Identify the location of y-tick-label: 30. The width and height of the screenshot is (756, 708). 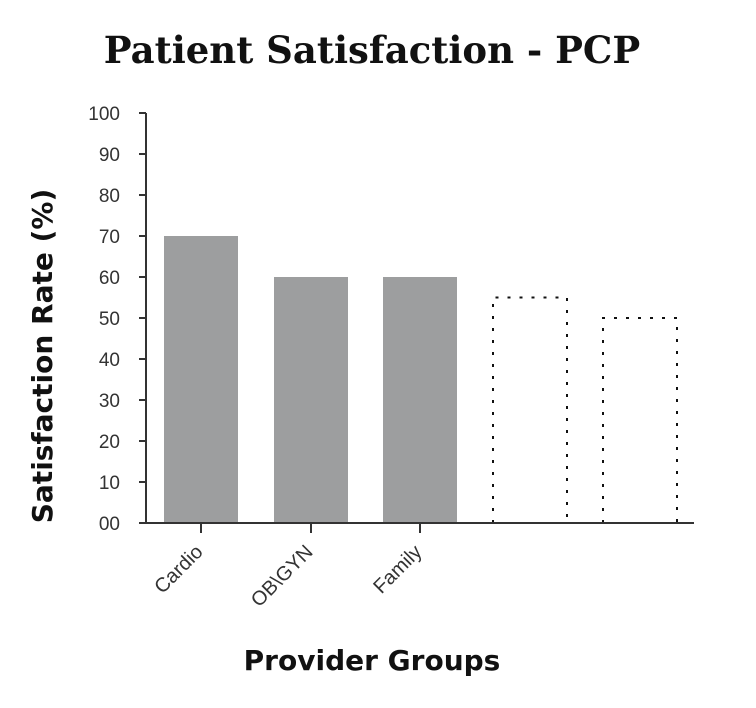
(109, 401).